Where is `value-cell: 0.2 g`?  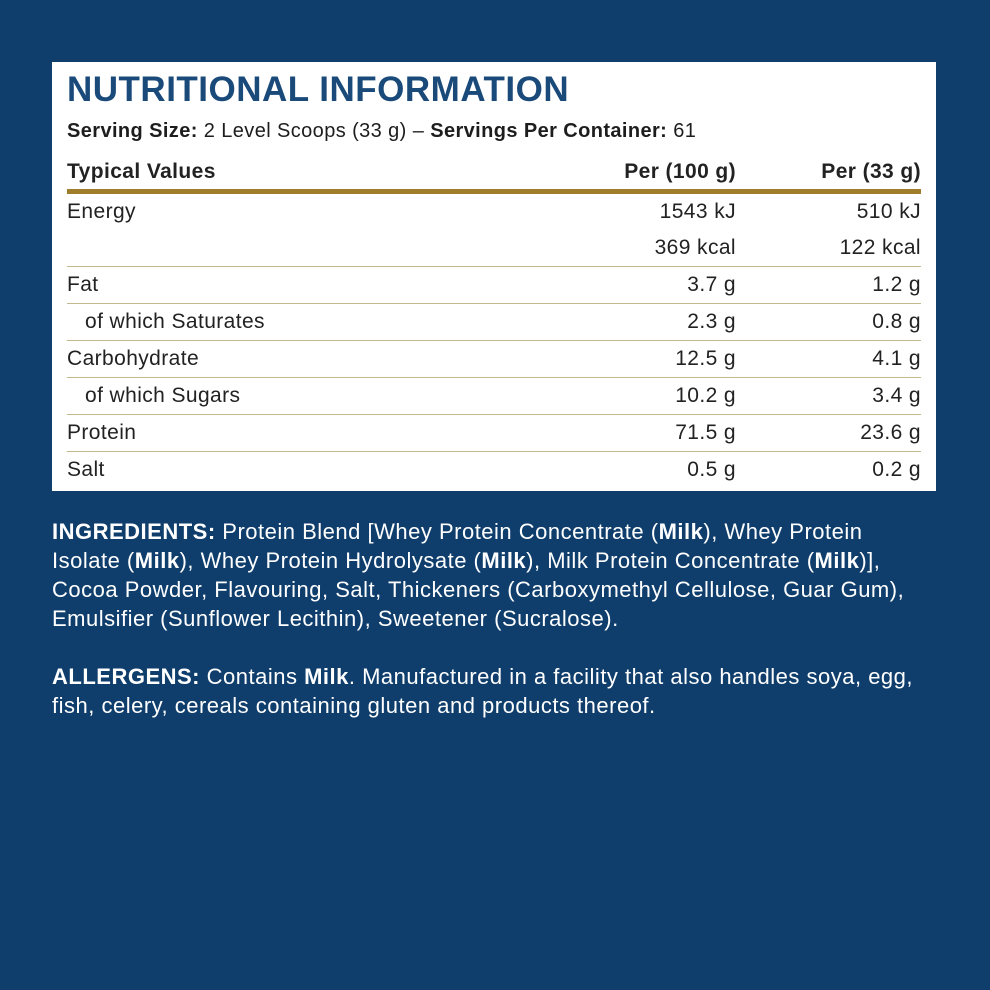 value-cell: 0.2 g is located at coordinates (828, 470).